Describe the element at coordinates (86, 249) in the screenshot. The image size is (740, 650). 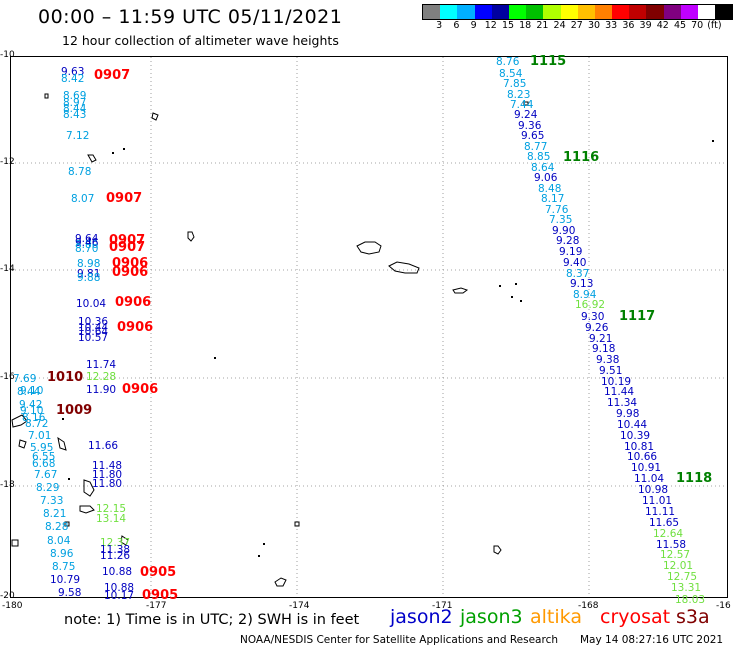
I see `wave-height-label: 8.70` at that location.